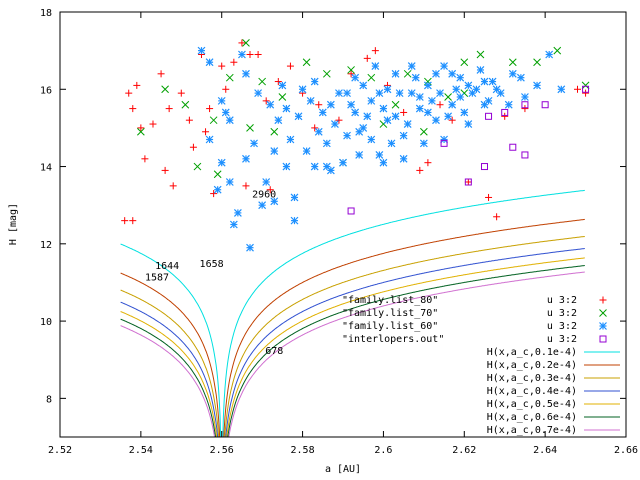 This screenshot has width=640, height=480. What do you see at coordinates (532, 365) in the screenshot?
I see `legend-curve-name: H(x,a_c,0.2e-4)` at bounding box center [532, 365].